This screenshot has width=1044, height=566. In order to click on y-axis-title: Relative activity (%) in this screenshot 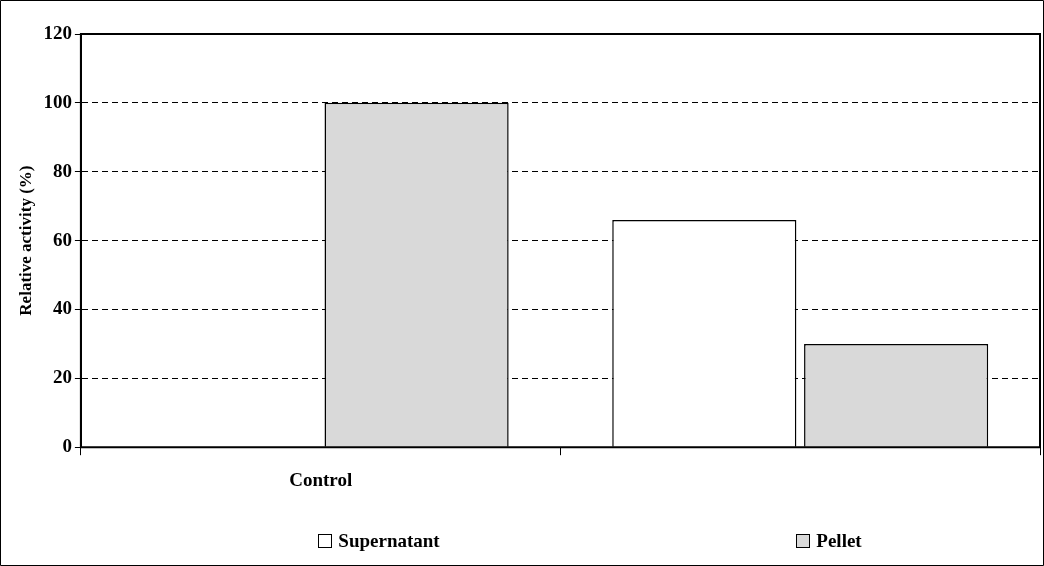, I will do `click(25, 240)`.